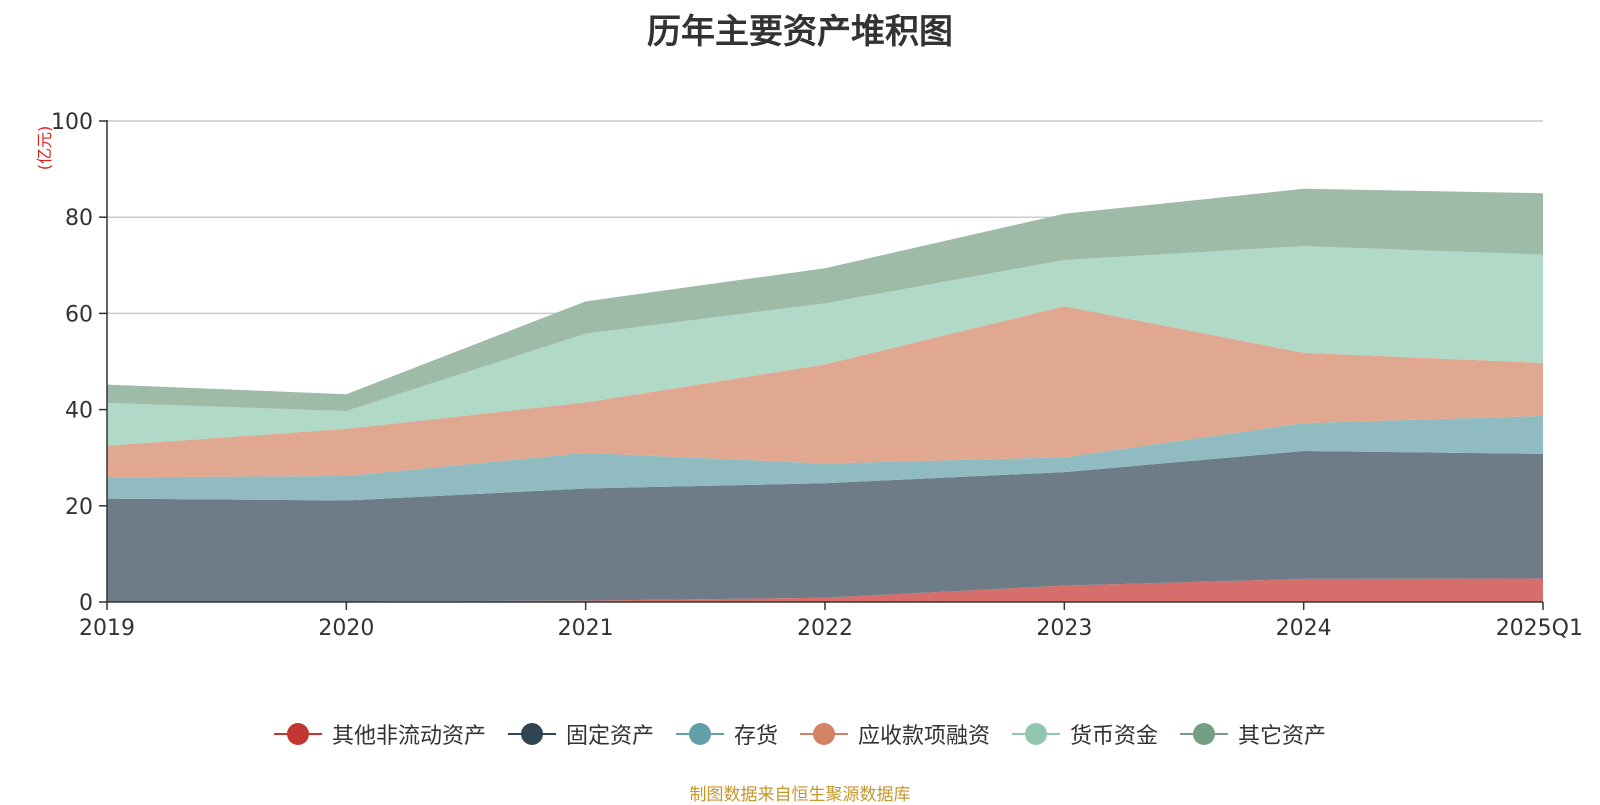 The height and width of the screenshot is (805, 1600). I want to click on legend-label-1: 固定资产, so click(609, 736).